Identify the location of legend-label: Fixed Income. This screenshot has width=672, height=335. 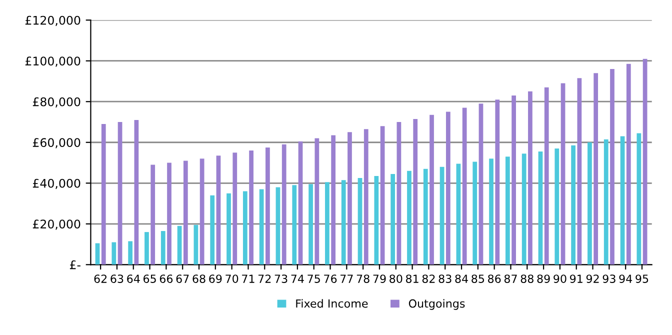
(332, 303).